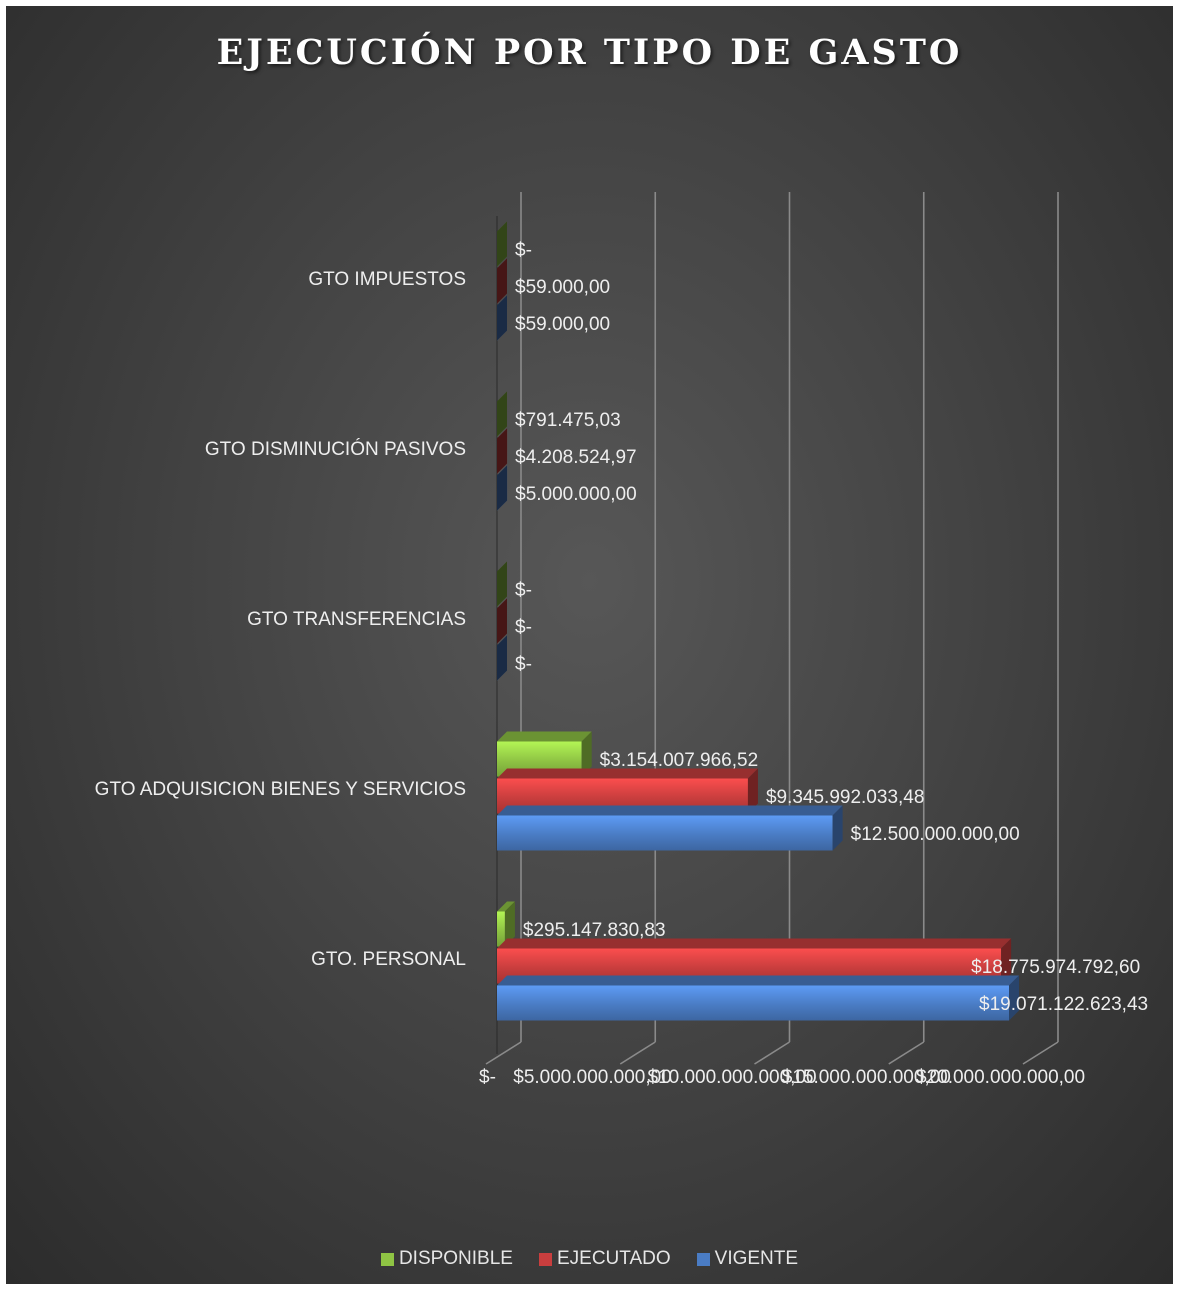 The height and width of the screenshot is (1290, 1177). Describe the element at coordinates (1063, 1004) in the screenshot. I see `data-label: $19.071.122.623,43` at that location.